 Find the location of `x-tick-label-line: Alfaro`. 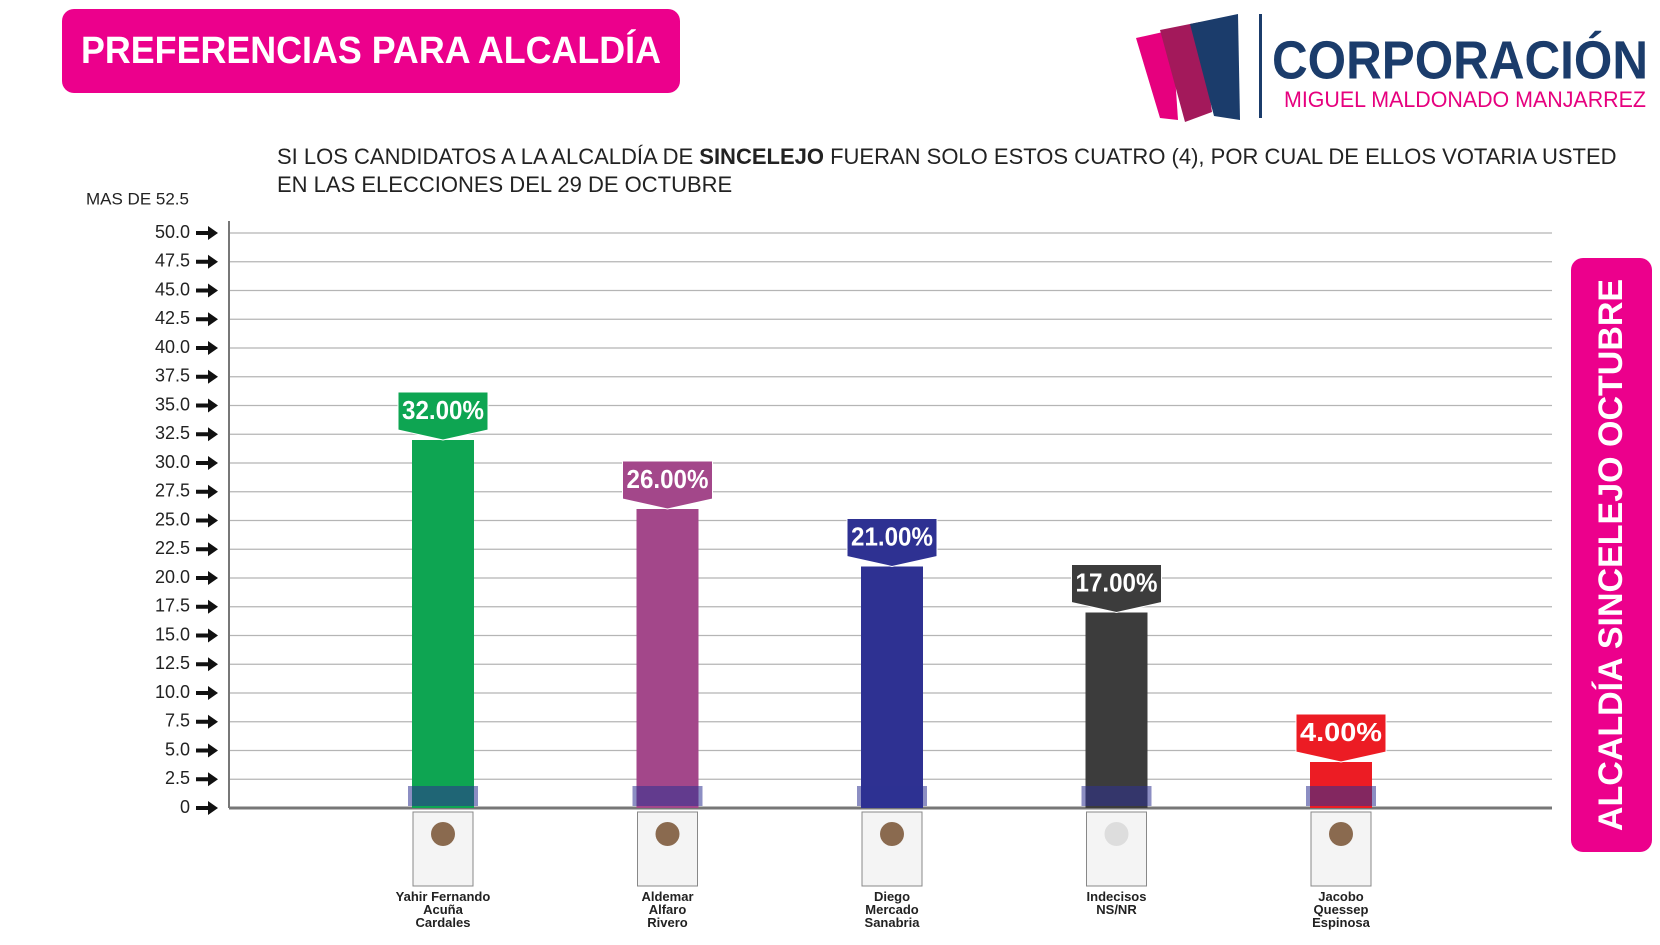

x-tick-label-line: Alfaro is located at coordinates (668, 909).